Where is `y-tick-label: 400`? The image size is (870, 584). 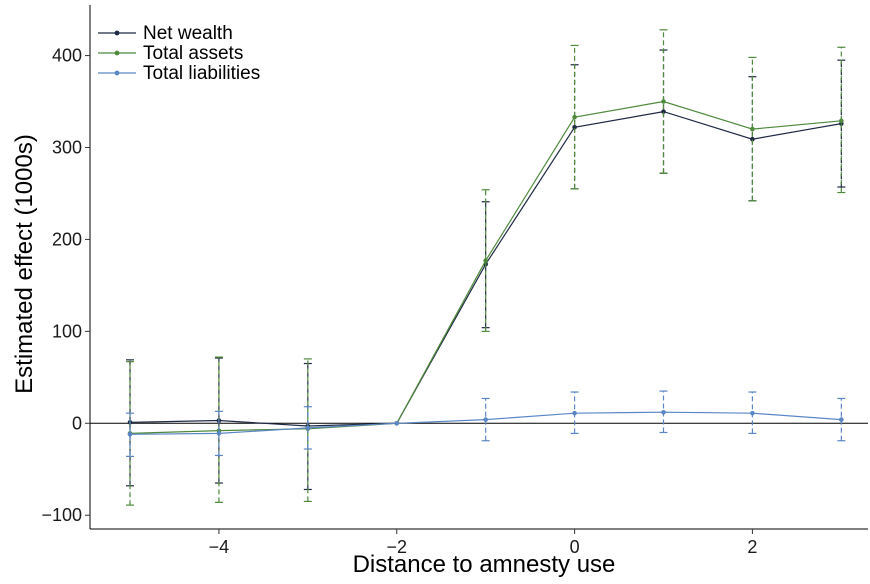 y-tick-label: 400 is located at coordinates (67, 56).